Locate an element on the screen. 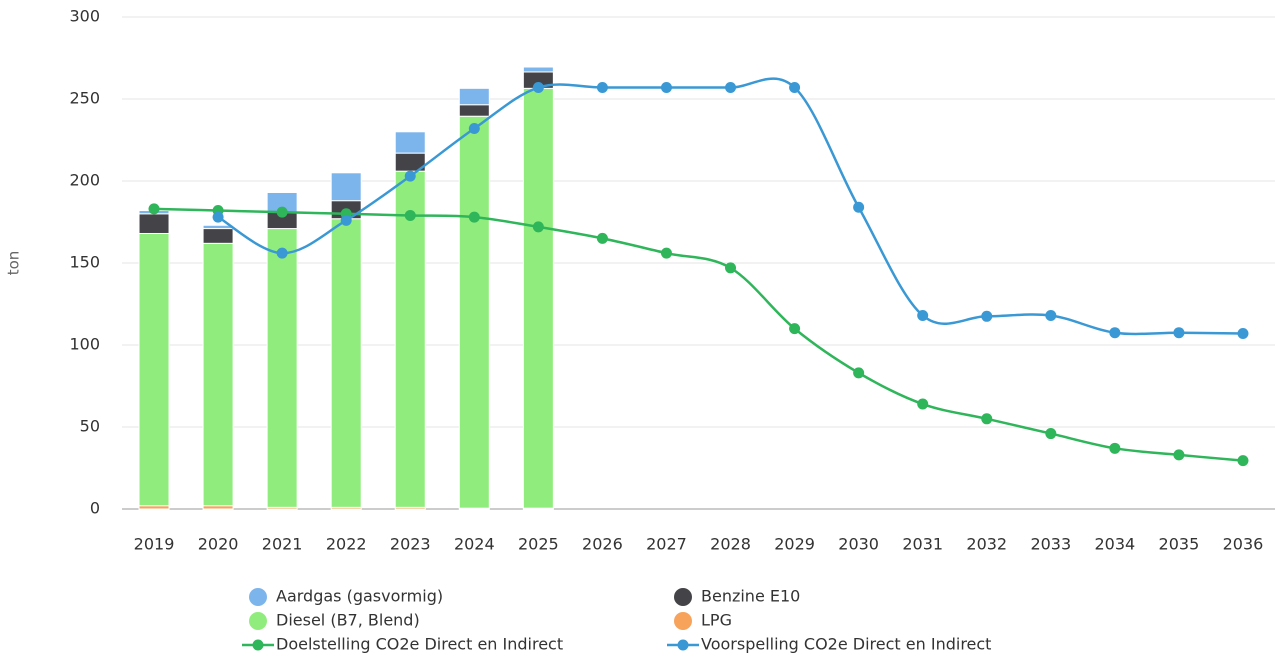 The width and height of the screenshot is (1275, 664). x-tick-label: 2026 is located at coordinates (602, 544).